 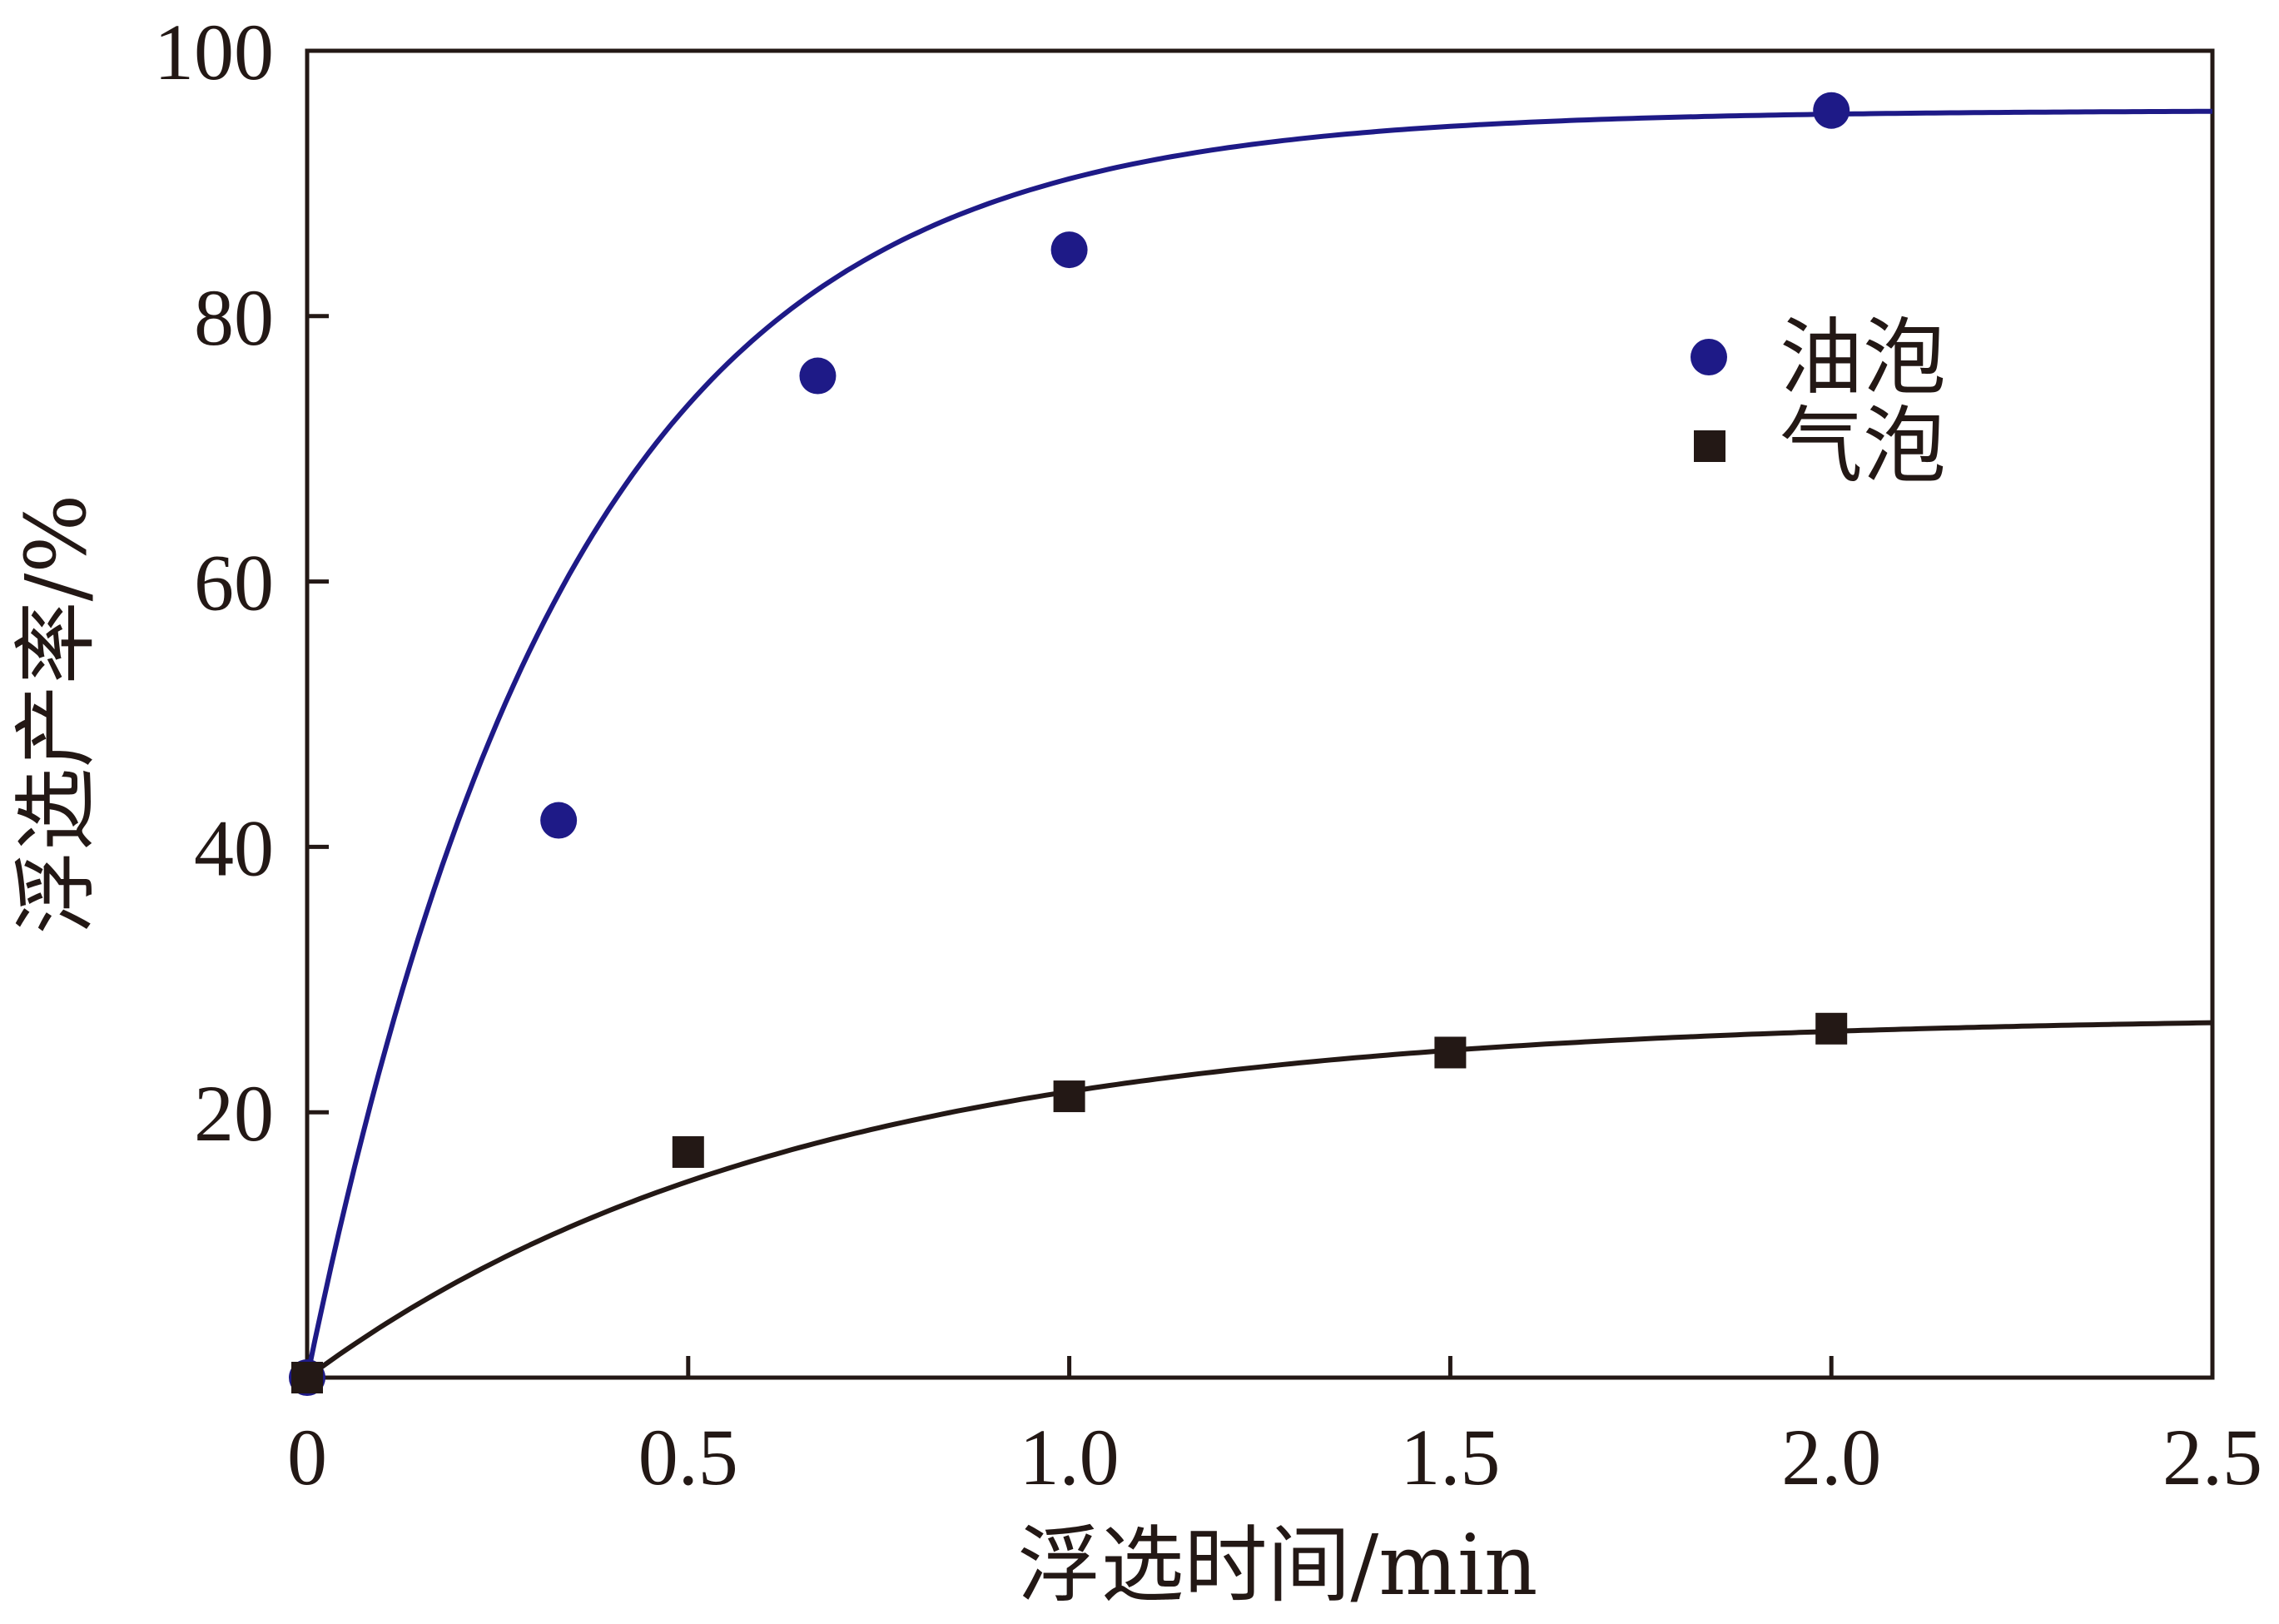 What do you see at coordinates (1709, 357) in the screenshot?
I see `legend-marker-oil-bubble` at bounding box center [1709, 357].